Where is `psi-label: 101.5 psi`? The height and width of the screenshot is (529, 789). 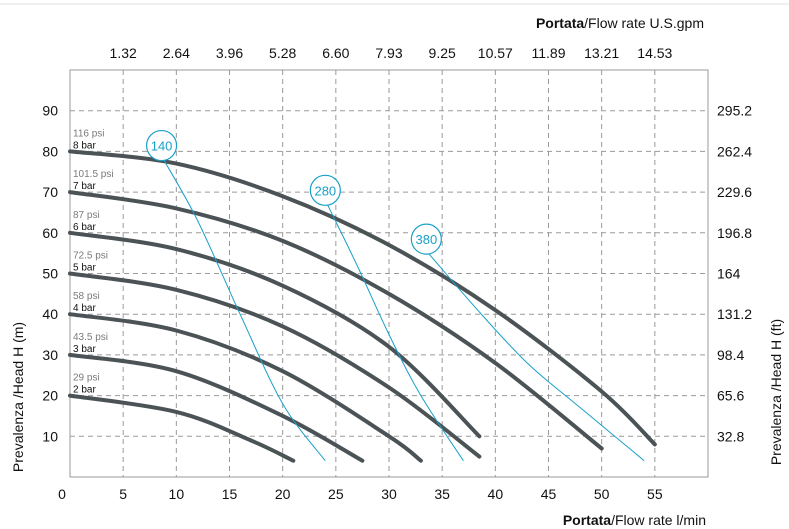
psi-label: 101.5 psi is located at coordinates (93, 174).